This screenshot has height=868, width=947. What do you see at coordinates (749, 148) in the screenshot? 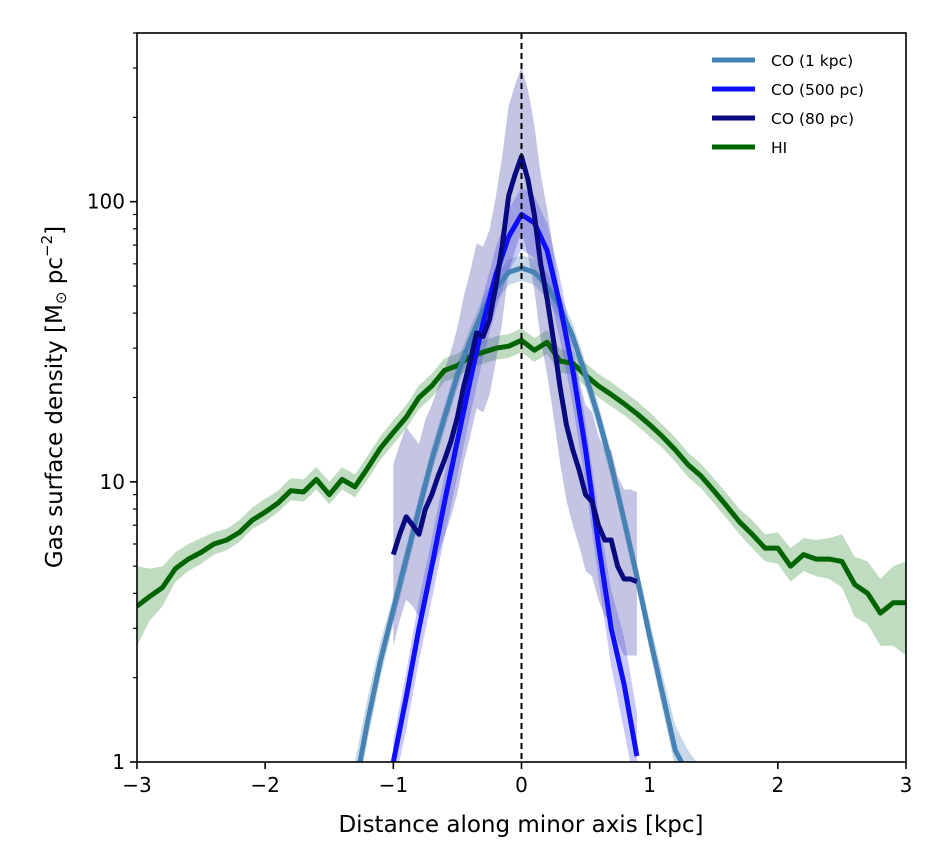
I see `legend-entry-hi: HI` at bounding box center [749, 148].